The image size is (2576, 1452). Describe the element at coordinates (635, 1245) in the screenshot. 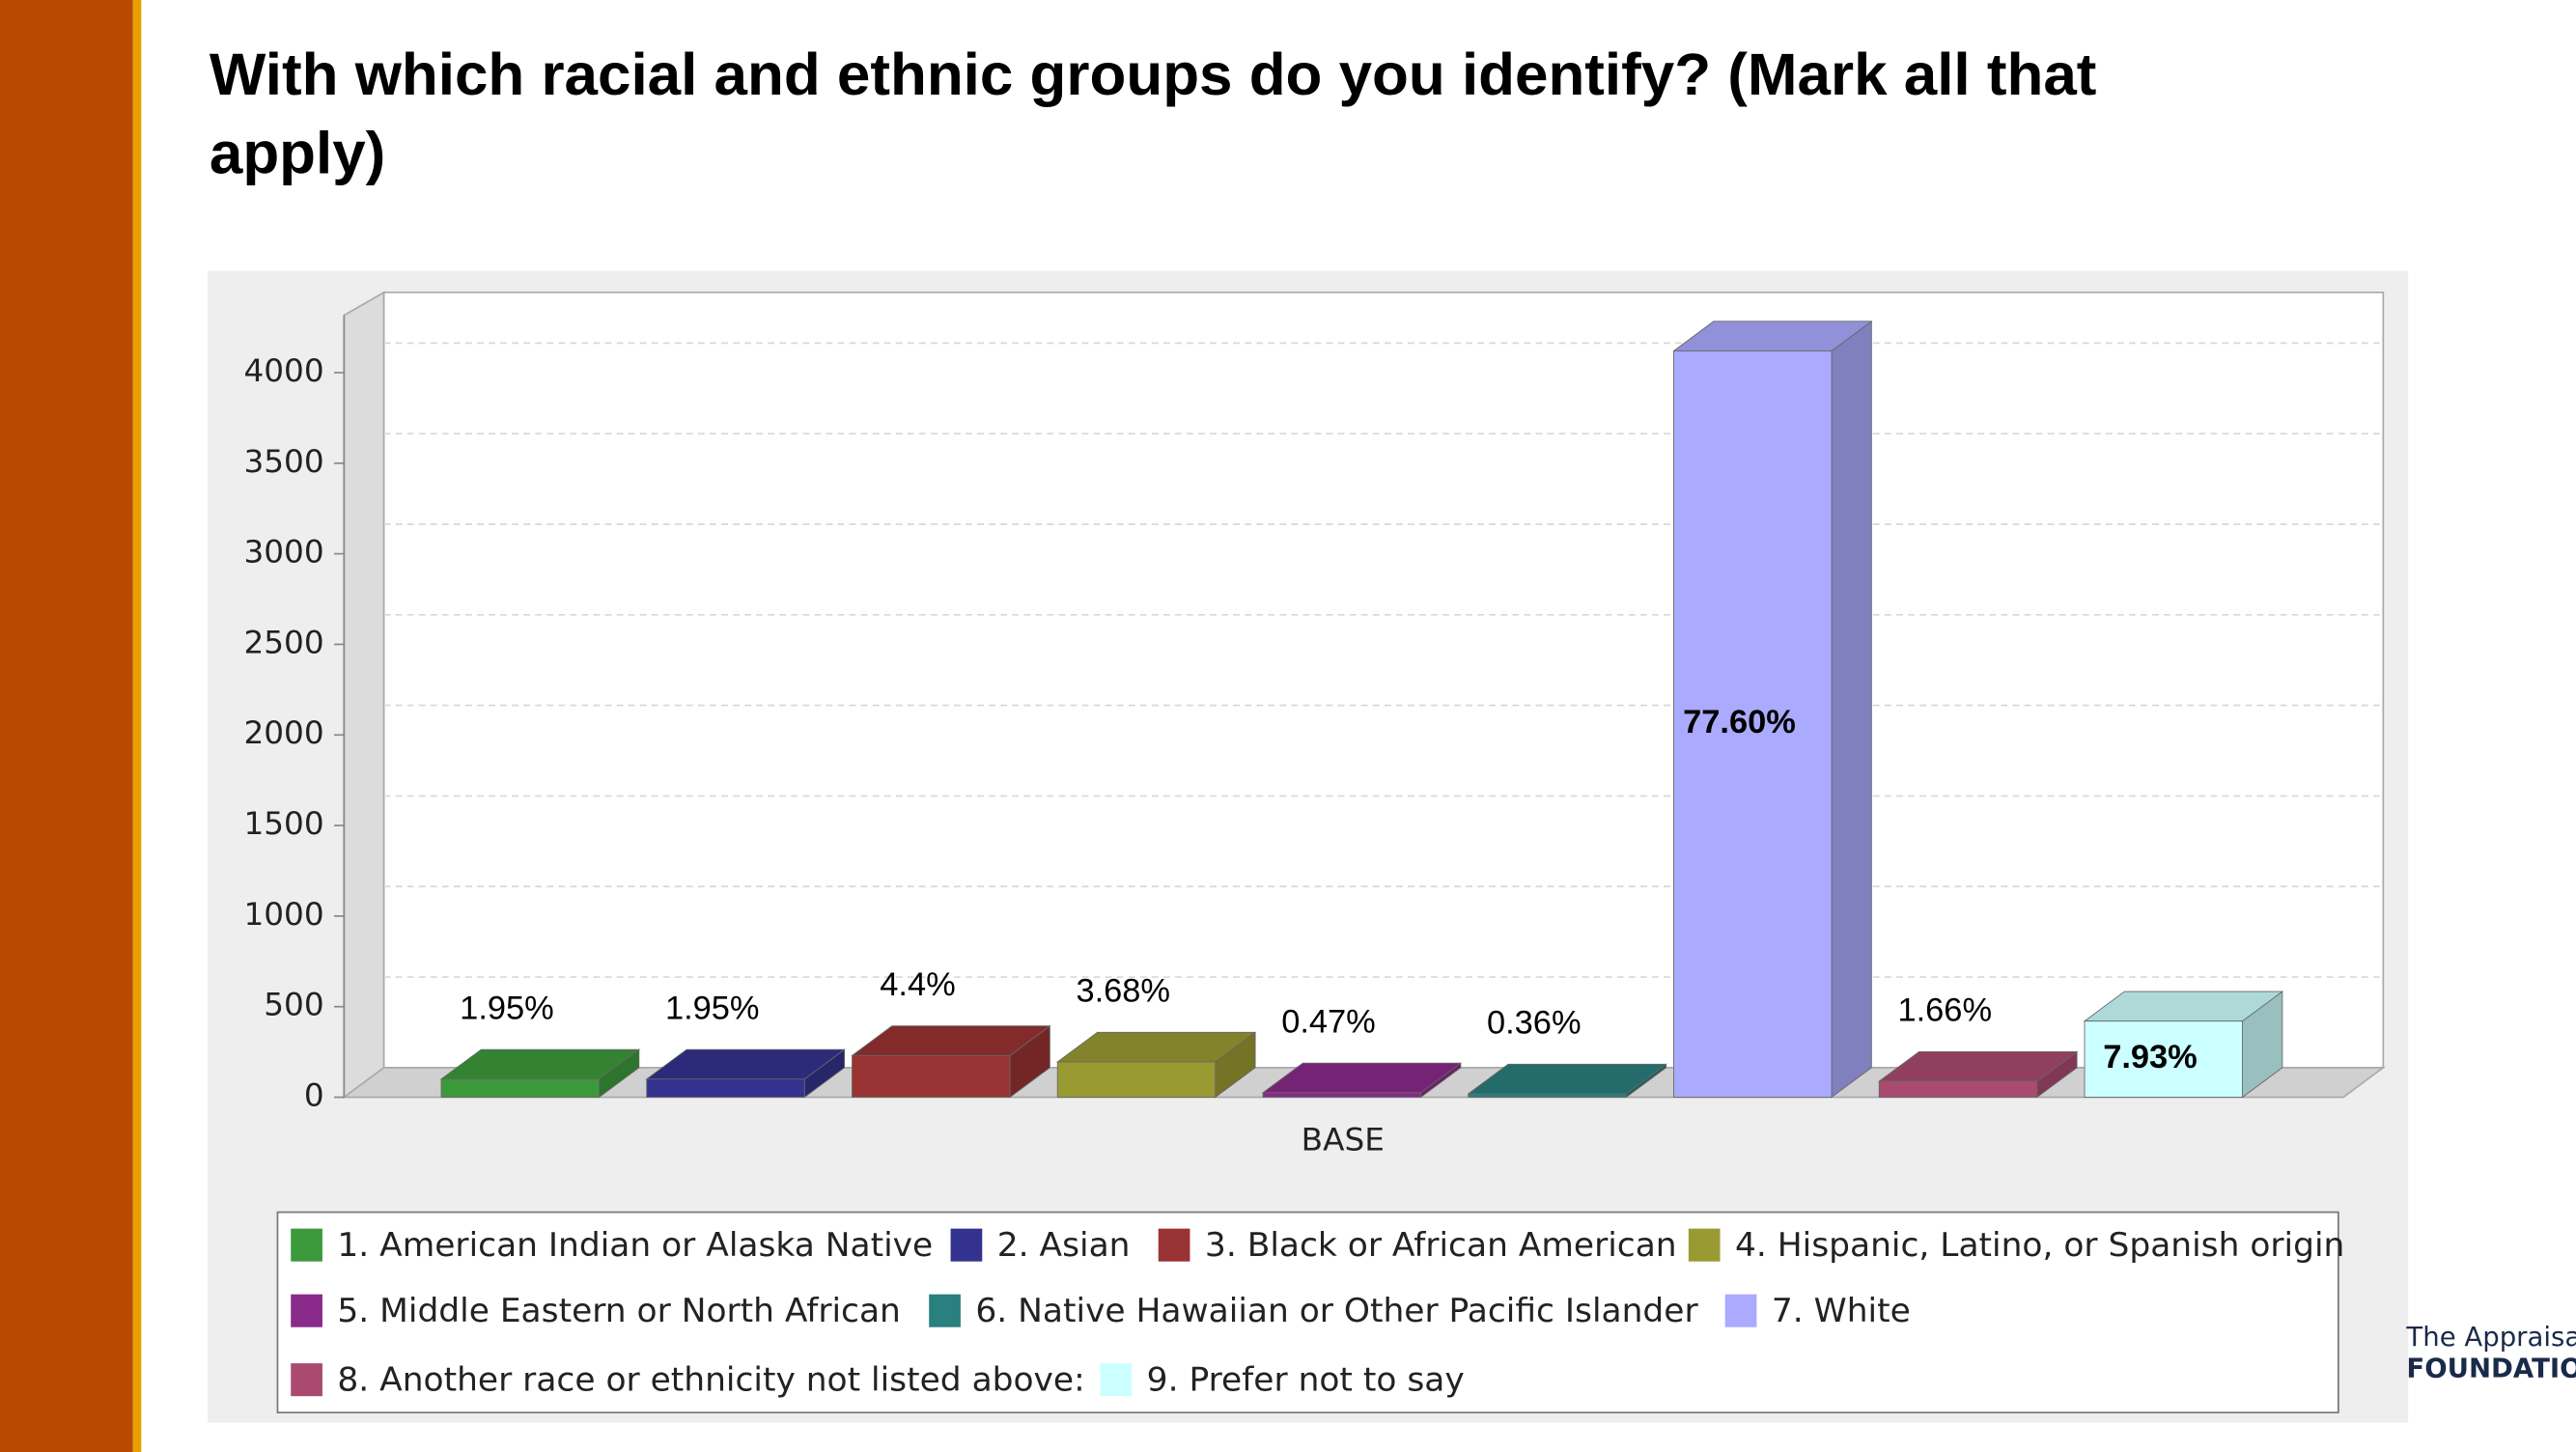

I see `legend-label: 1. American Indian or Alaska Native` at that location.